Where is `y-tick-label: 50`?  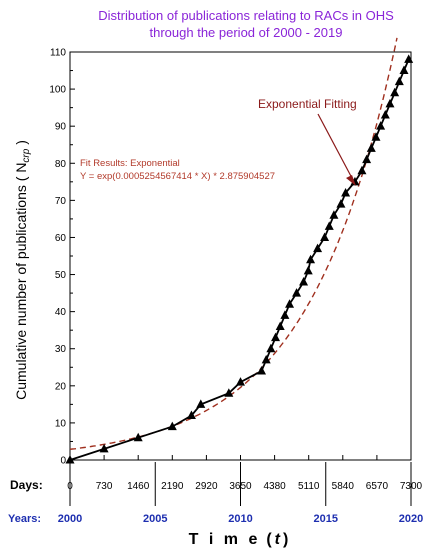 y-tick-label: 50 is located at coordinates (61, 275).